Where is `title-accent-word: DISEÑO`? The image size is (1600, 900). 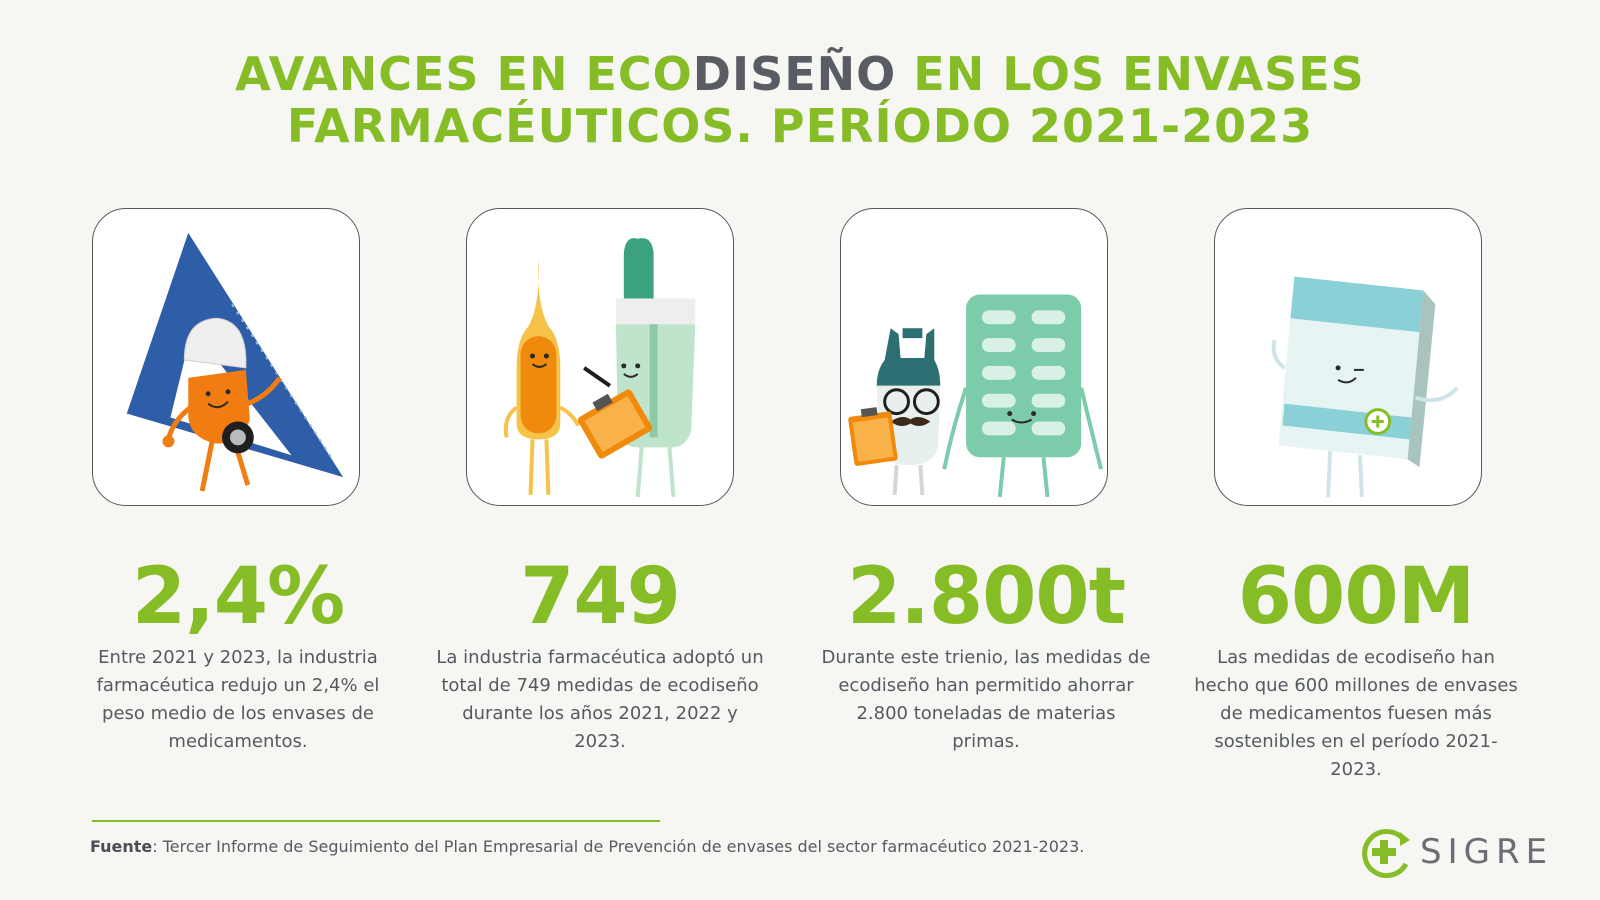 title-accent-word: DISEÑO is located at coordinates (794, 74).